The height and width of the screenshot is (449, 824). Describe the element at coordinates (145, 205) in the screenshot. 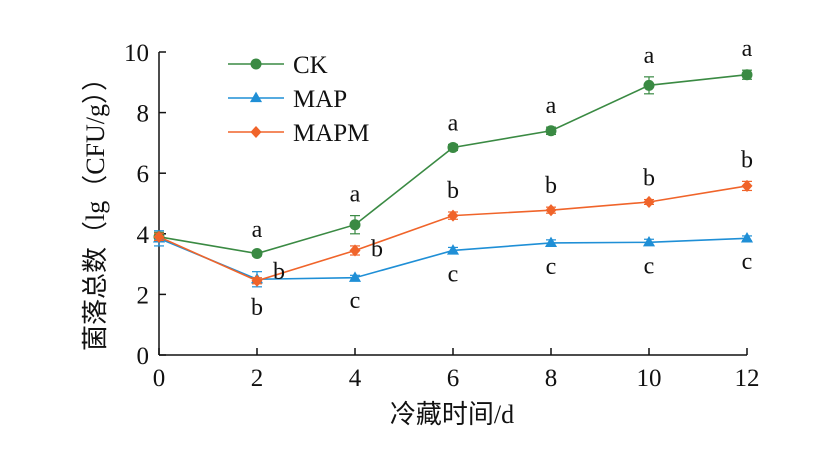

I see `y-ticks: 0 2 4 6 8 10` at that location.